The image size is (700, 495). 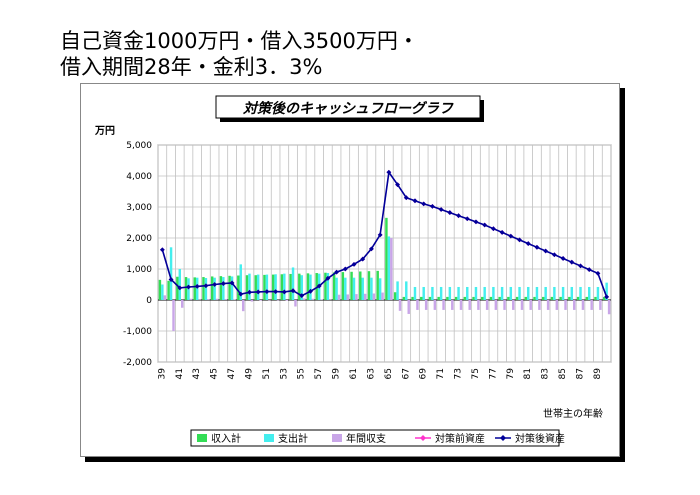 I want to click on y-tick-label: 4,000, so click(x=139, y=177).